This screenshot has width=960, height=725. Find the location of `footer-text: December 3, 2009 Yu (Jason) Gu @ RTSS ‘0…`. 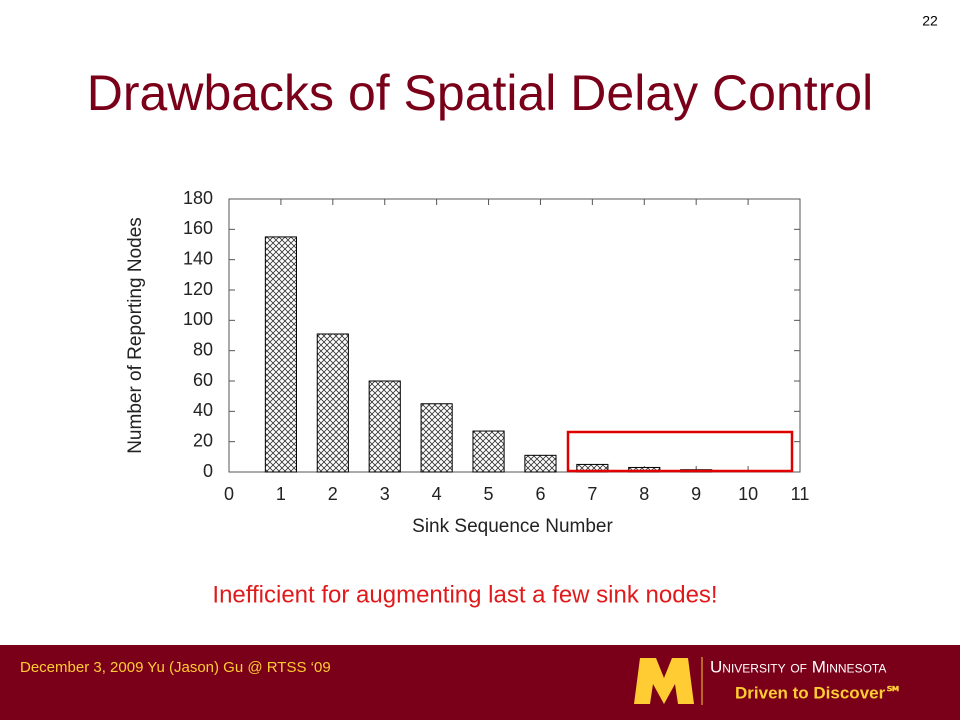

footer-text: December 3, 2009 Yu (Jason) Gu @ RTSS ‘0… is located at coordinates (175, 667).